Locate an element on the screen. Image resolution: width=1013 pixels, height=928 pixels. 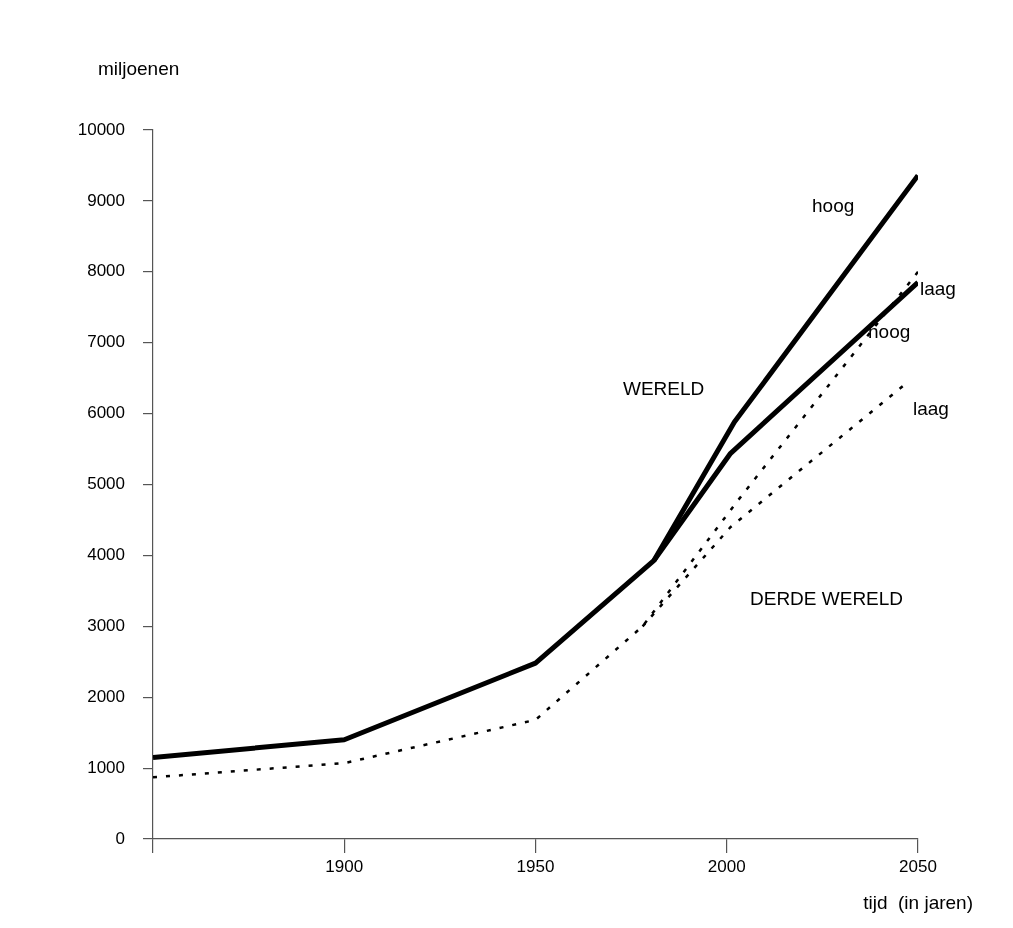
y-tick-label: 0 is located at coordinates (120, 838).